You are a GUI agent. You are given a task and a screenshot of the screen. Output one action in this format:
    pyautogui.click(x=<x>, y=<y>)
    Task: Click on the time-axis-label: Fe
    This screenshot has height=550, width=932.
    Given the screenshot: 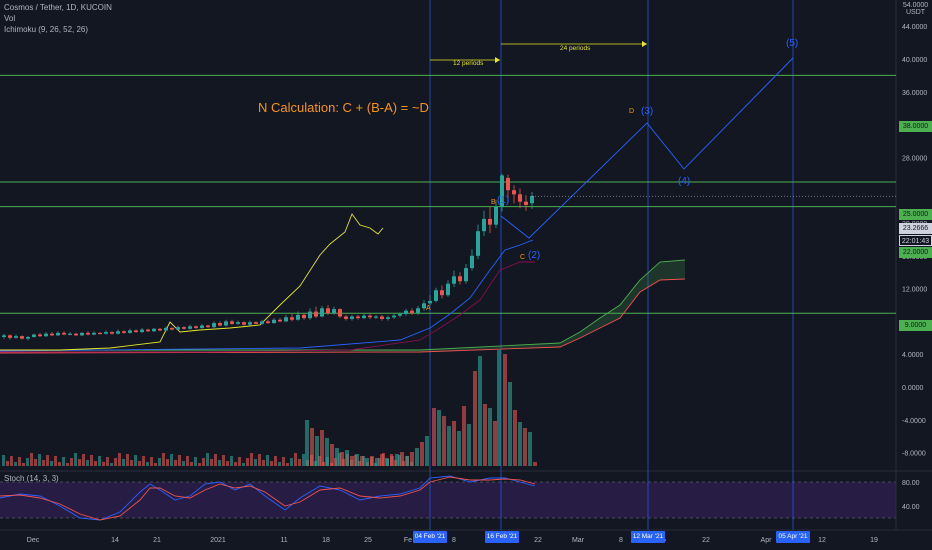 What is the action you would take?
    pyautogui.click(x=408, y=540)
    